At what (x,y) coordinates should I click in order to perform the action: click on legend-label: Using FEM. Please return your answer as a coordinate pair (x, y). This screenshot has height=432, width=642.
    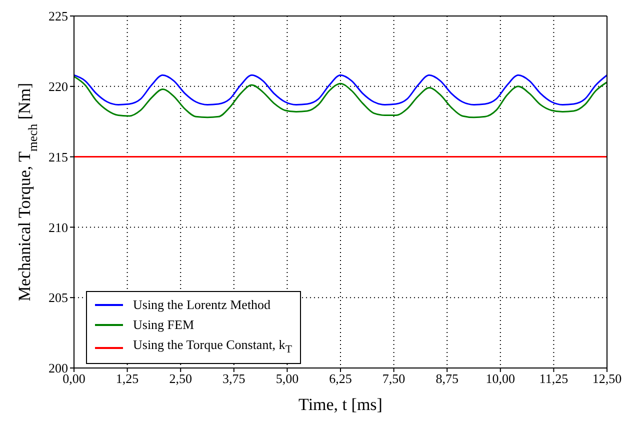
    Looking at the image, I should click on (163, 325).